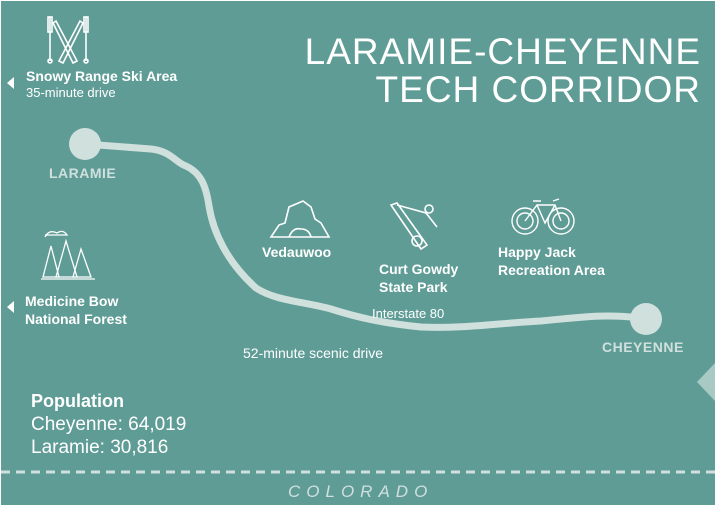  I want to click on forest-icon, so click(68, 255).